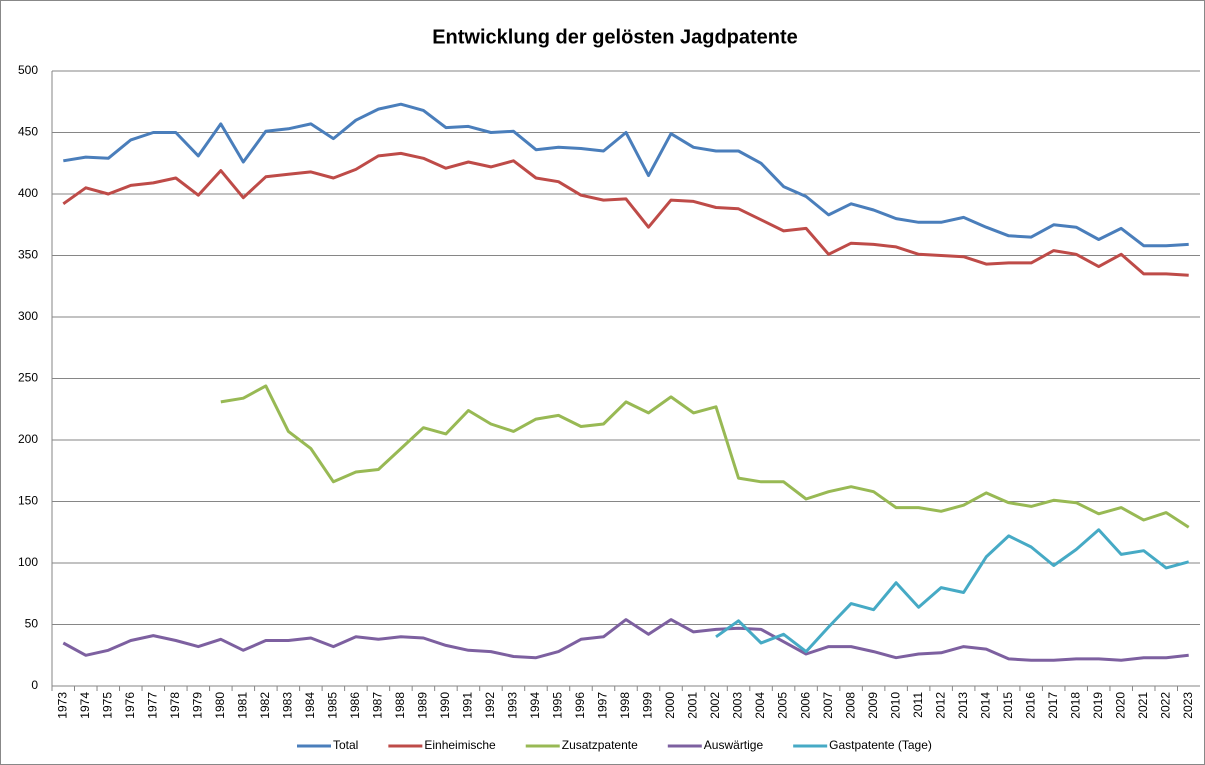 The width and height of the screenshot is (1205, 765). What do you see at coordinates (28, 562) in the screenshot?
I see `y-tick-label: 100` at bounding box center [28, 562].